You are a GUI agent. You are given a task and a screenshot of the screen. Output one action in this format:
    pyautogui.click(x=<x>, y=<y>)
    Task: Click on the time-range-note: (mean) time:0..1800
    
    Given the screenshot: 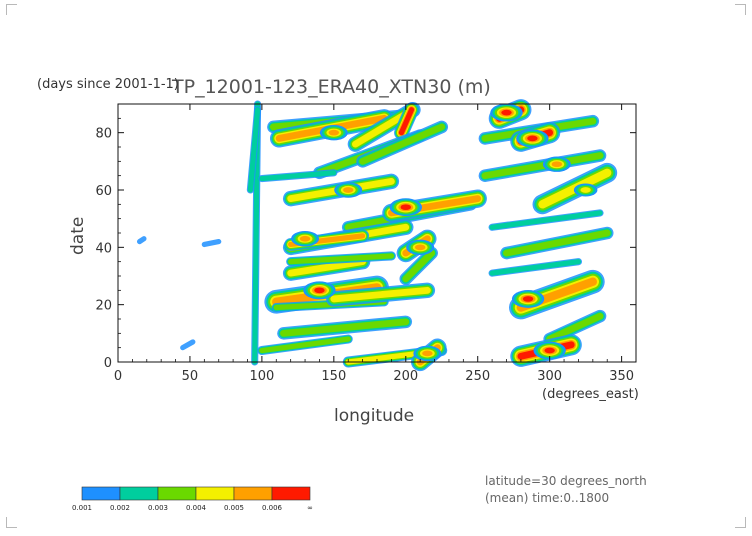 What is the action you would take?
    pyautogui.click(x=547, y=498)
    